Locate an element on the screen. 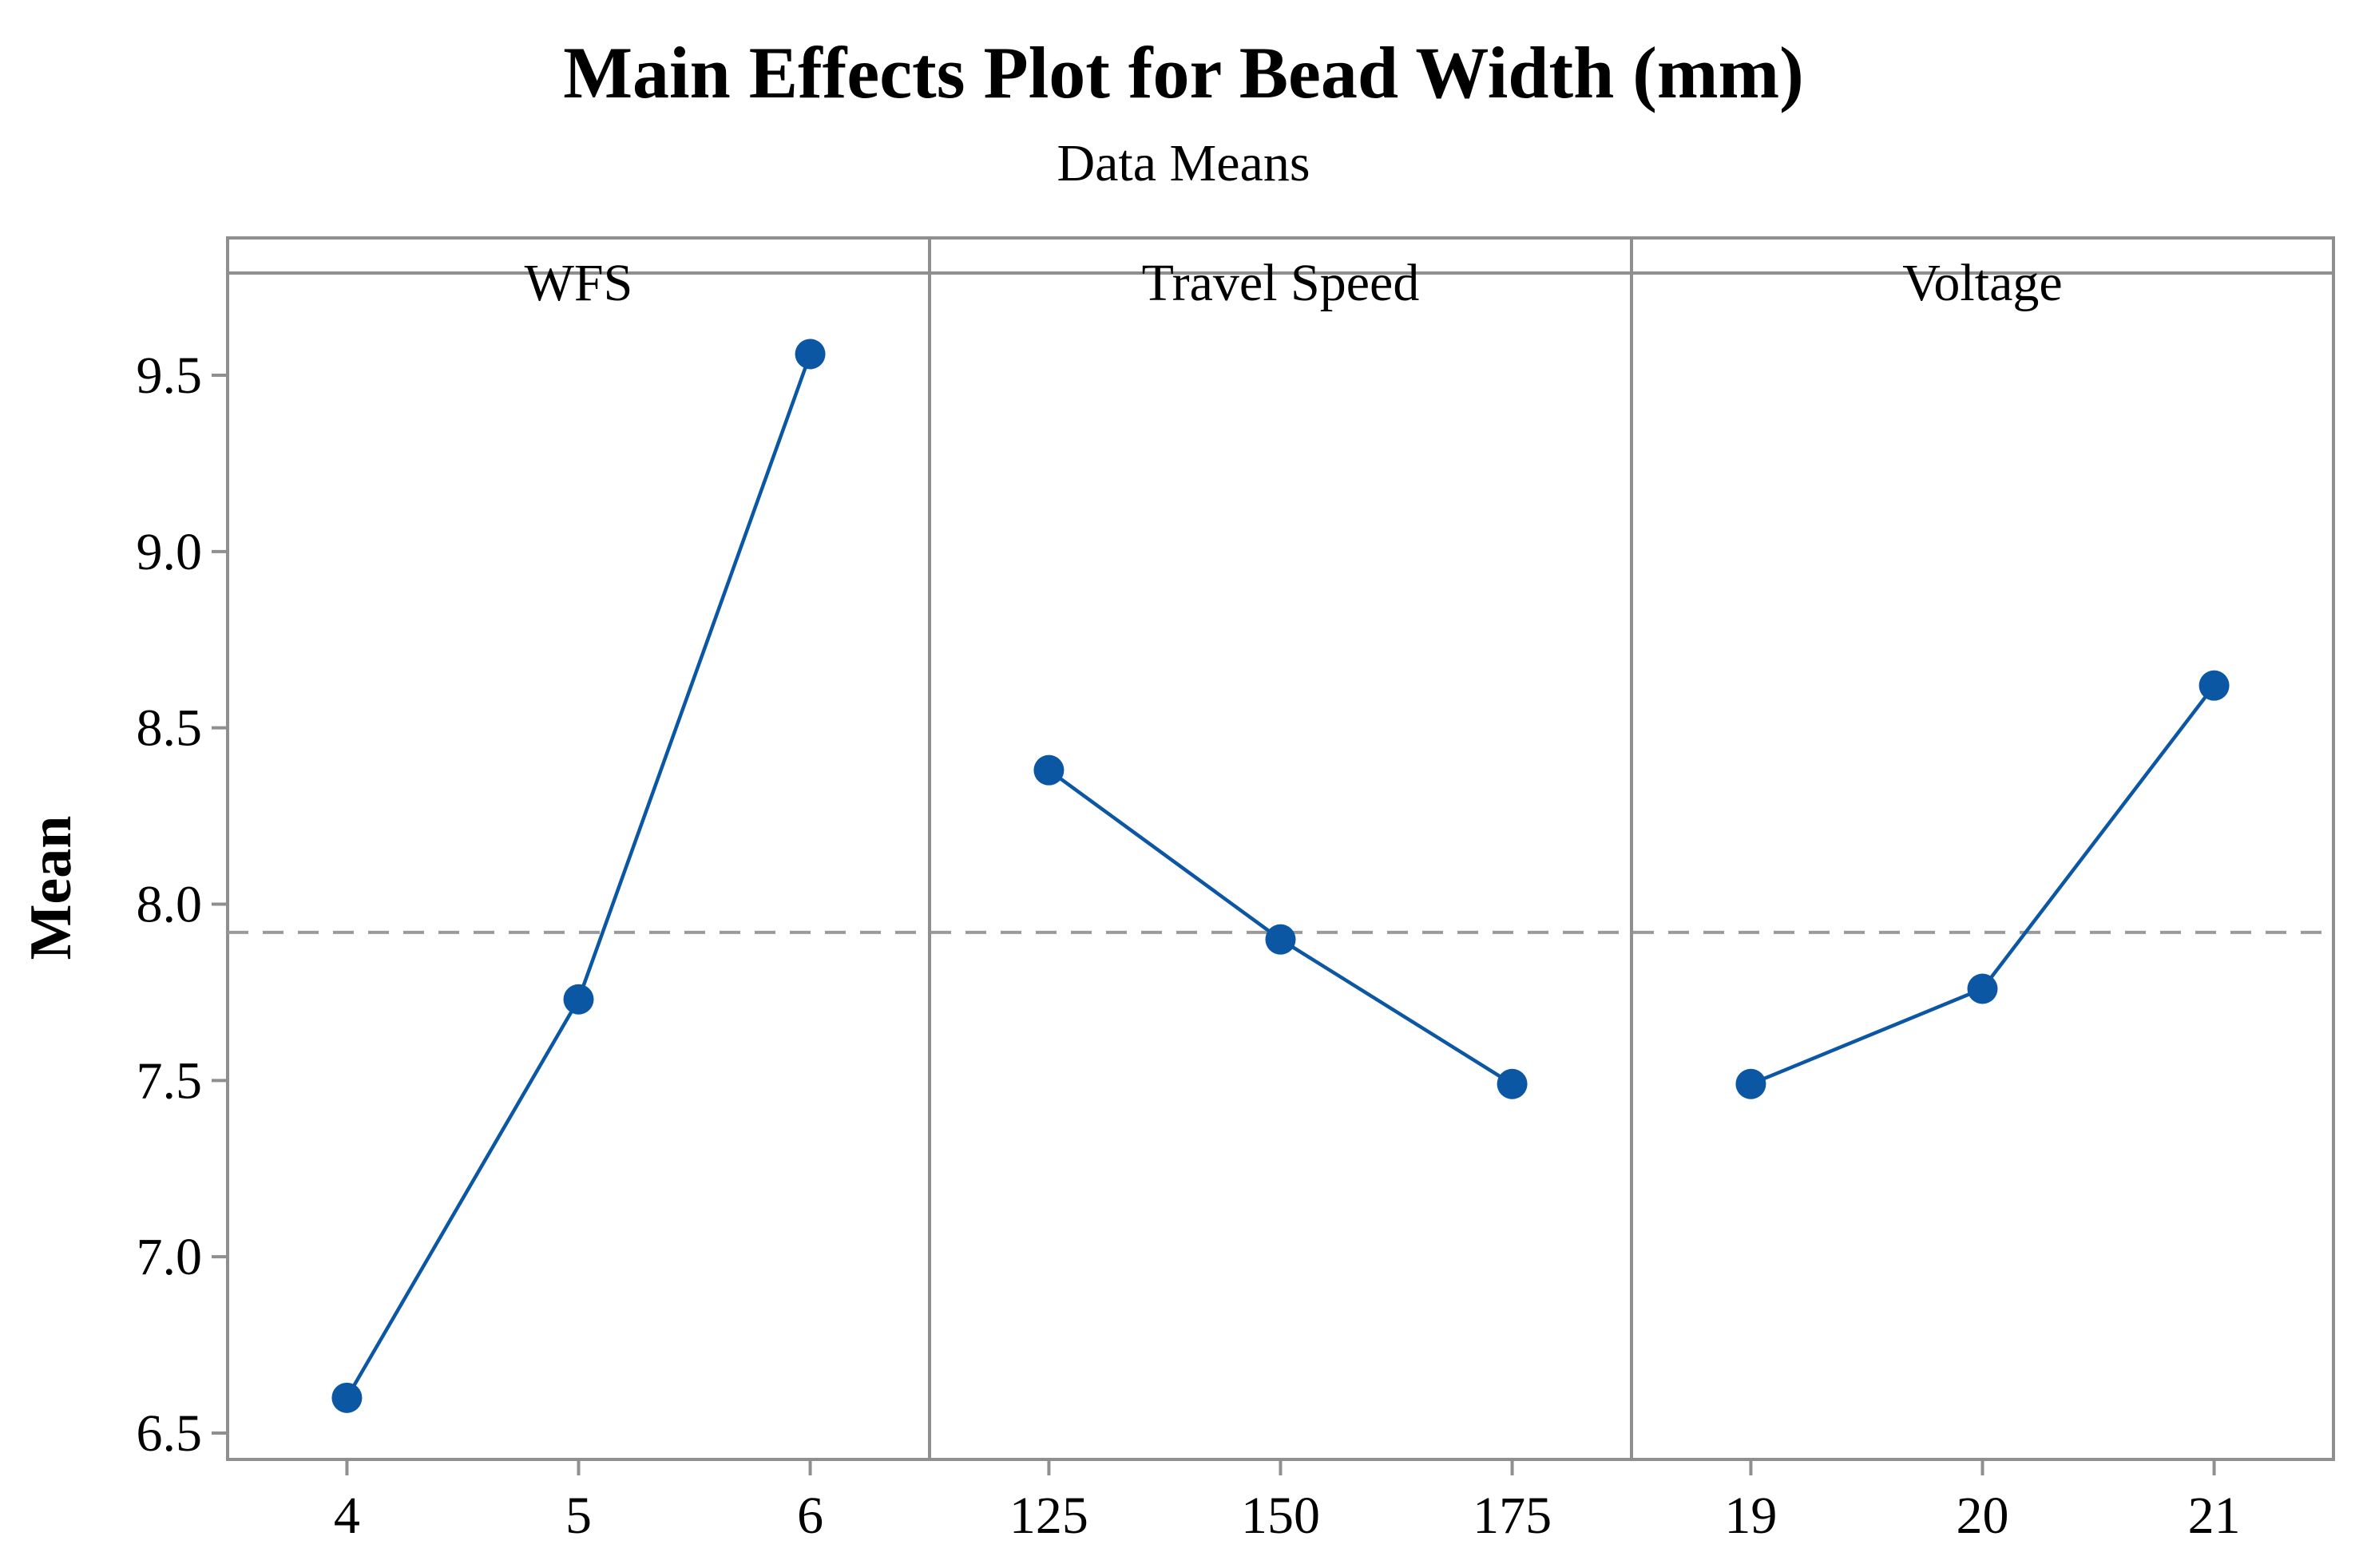 The height and width of the screenshot is (1568, 2367). y-axis-label: Mean is located at coordinates (51, 888).